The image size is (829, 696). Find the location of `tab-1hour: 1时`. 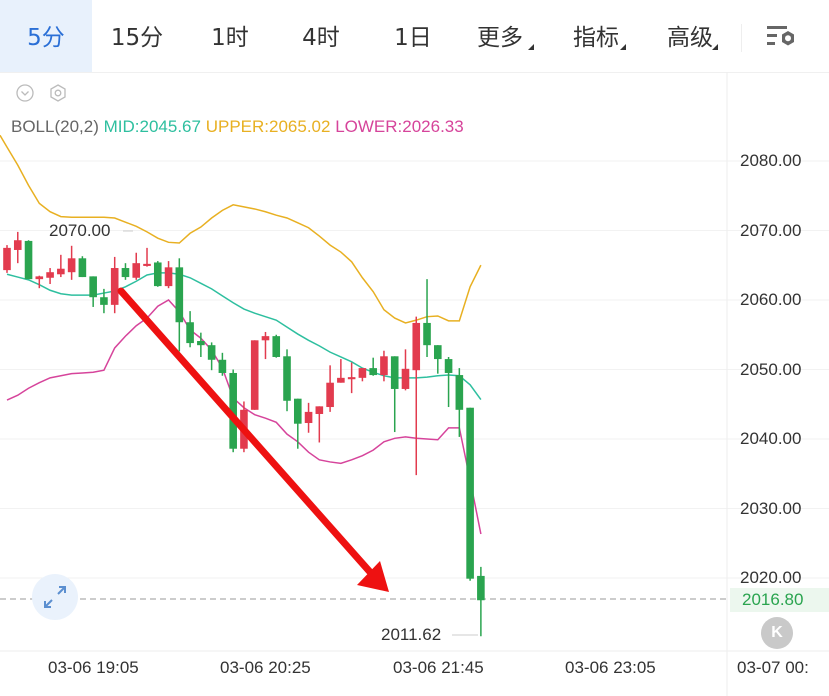

tab-1hour: 1时 is located at coordinates (230, 38).